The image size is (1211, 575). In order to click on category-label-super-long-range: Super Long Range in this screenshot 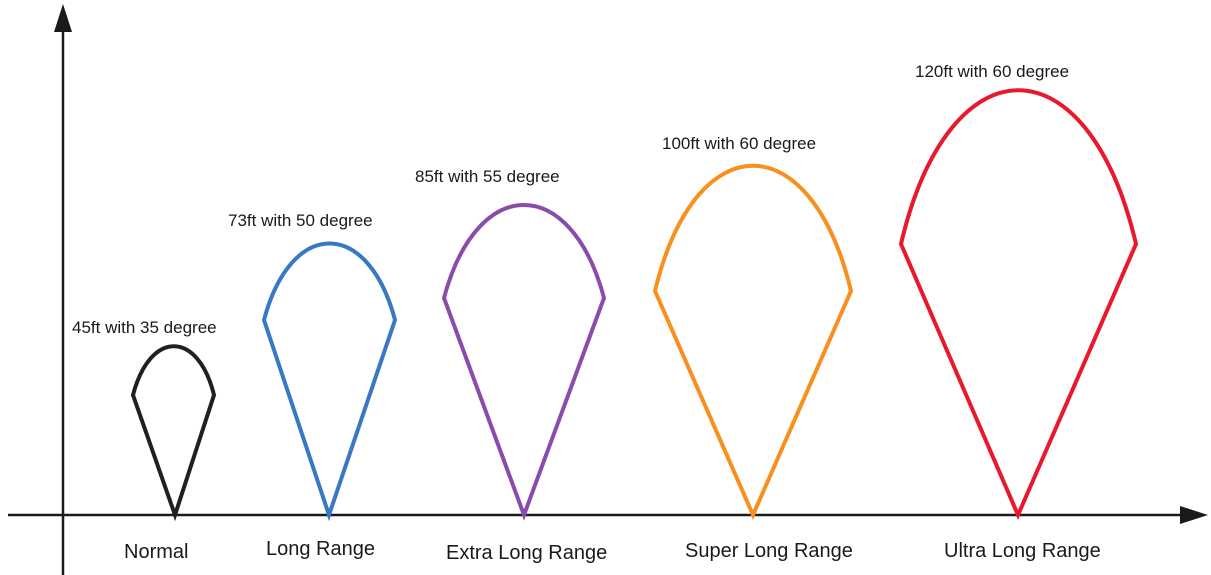, I will do `click(769, 551)`.